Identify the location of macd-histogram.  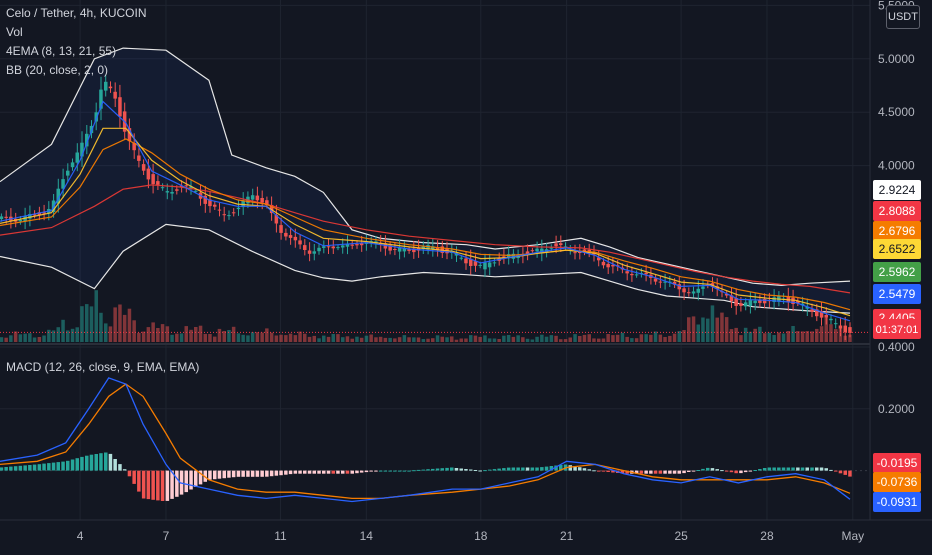
(426, 476).